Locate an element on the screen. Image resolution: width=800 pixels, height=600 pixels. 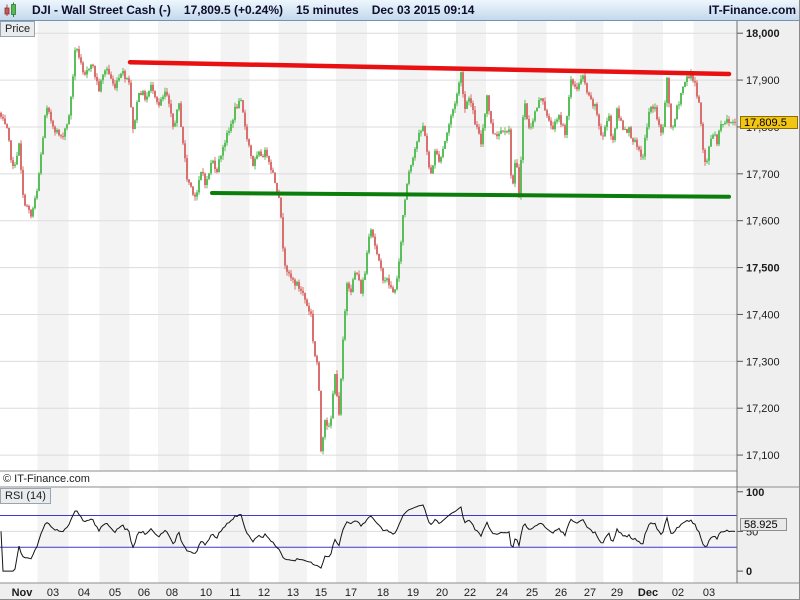
x-axis-label: Dec is located at coordinates (648, 593).